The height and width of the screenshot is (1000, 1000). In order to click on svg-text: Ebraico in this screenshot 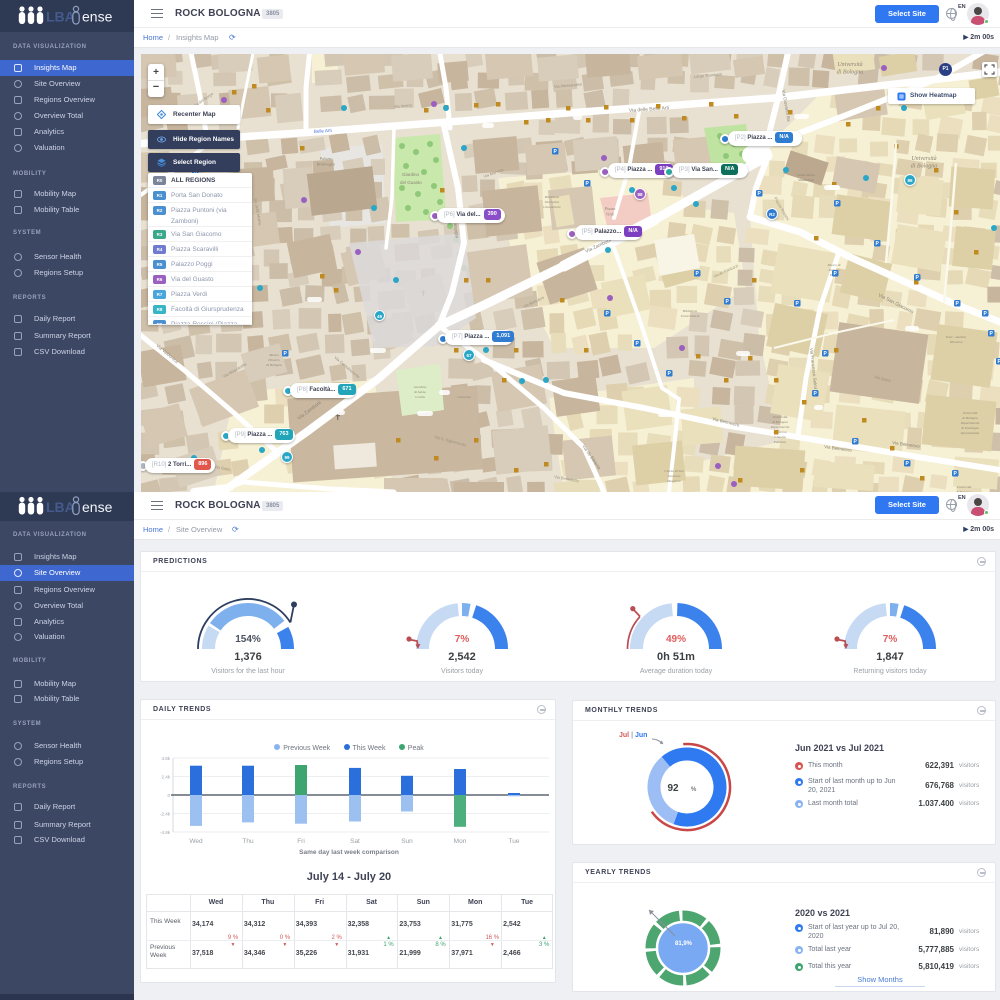, I will do `click(273, 360)`.